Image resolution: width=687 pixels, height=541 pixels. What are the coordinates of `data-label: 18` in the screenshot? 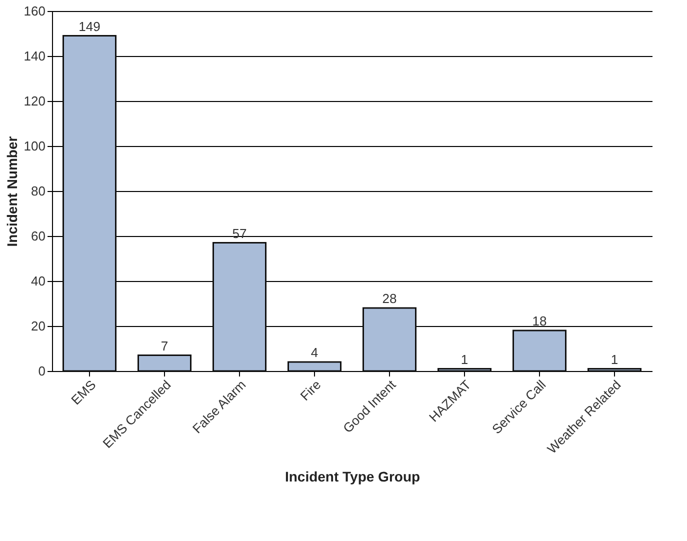 It's located at (539, 321).